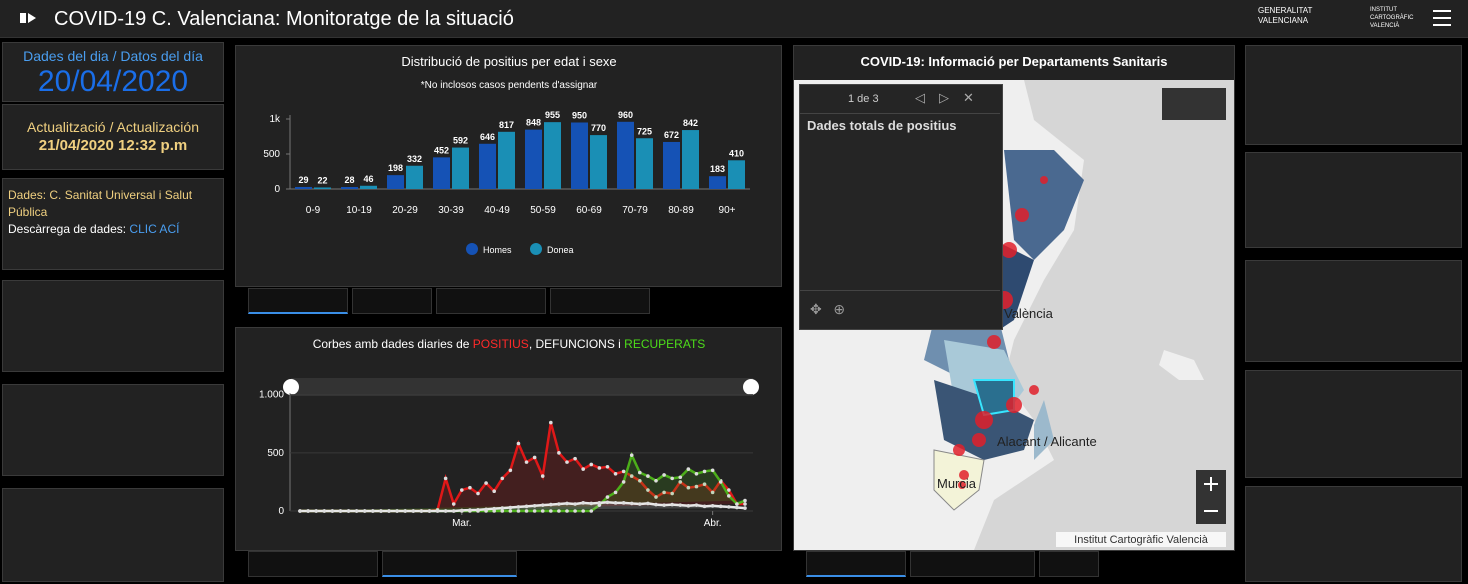 This screenshot has height=584, width=1468. Describe the element at coordinates (664, 344) in the screenshot. I see `title-part: RECUPERATS` at that location.